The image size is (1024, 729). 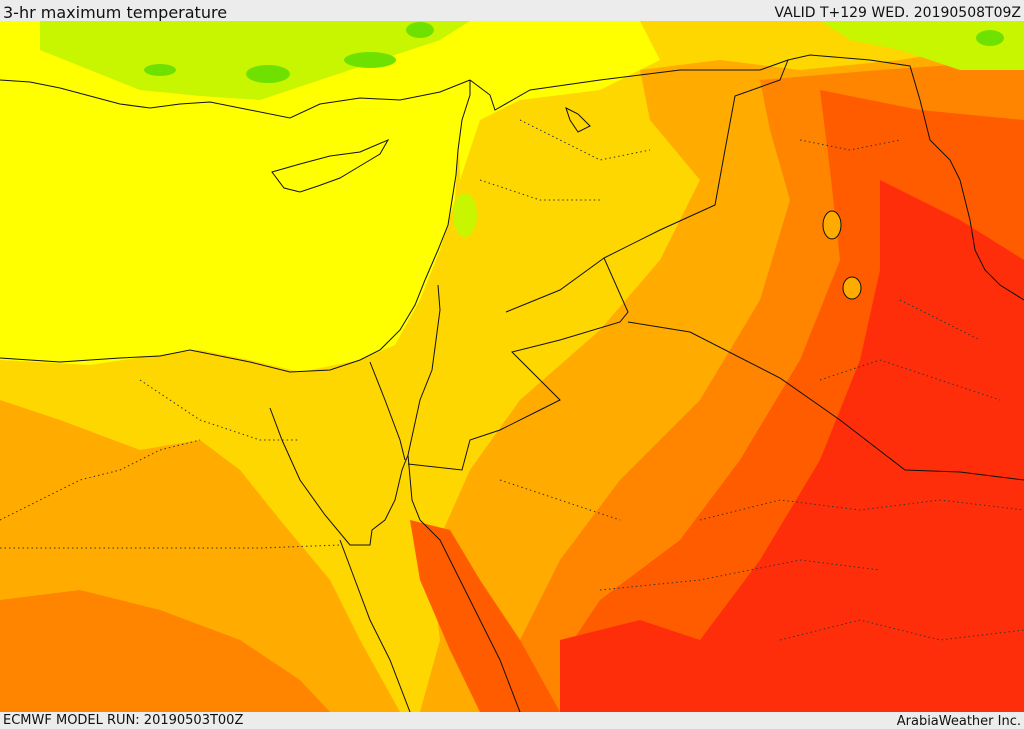 What do you see at coordinates (715, 117) in the screenshot?
I see `border-turkey-syria` at bounding box center [715, 117].